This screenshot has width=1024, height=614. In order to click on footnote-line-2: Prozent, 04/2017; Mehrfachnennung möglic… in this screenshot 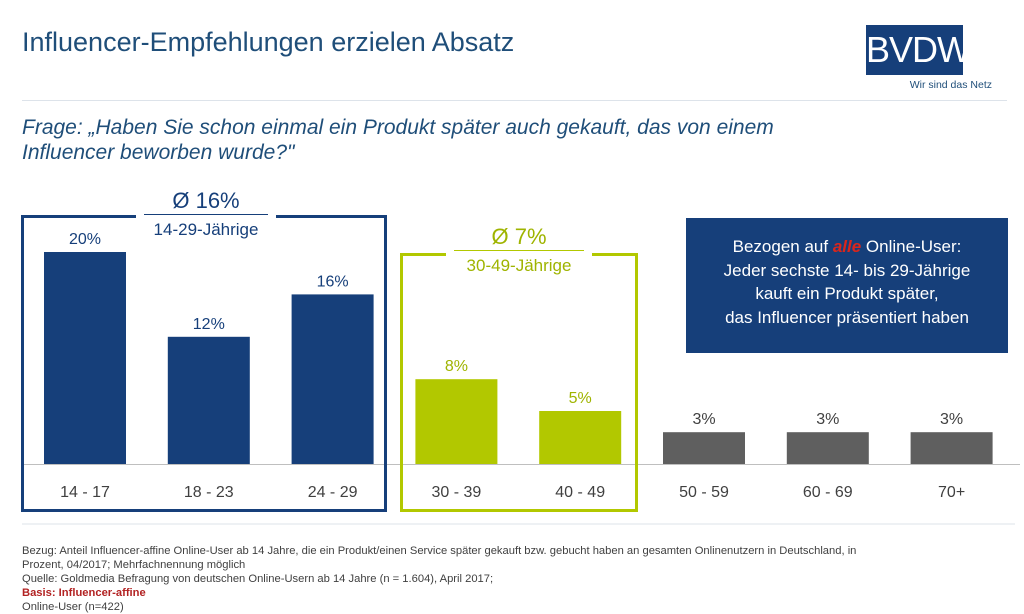, I will do `click(134, 565)`.